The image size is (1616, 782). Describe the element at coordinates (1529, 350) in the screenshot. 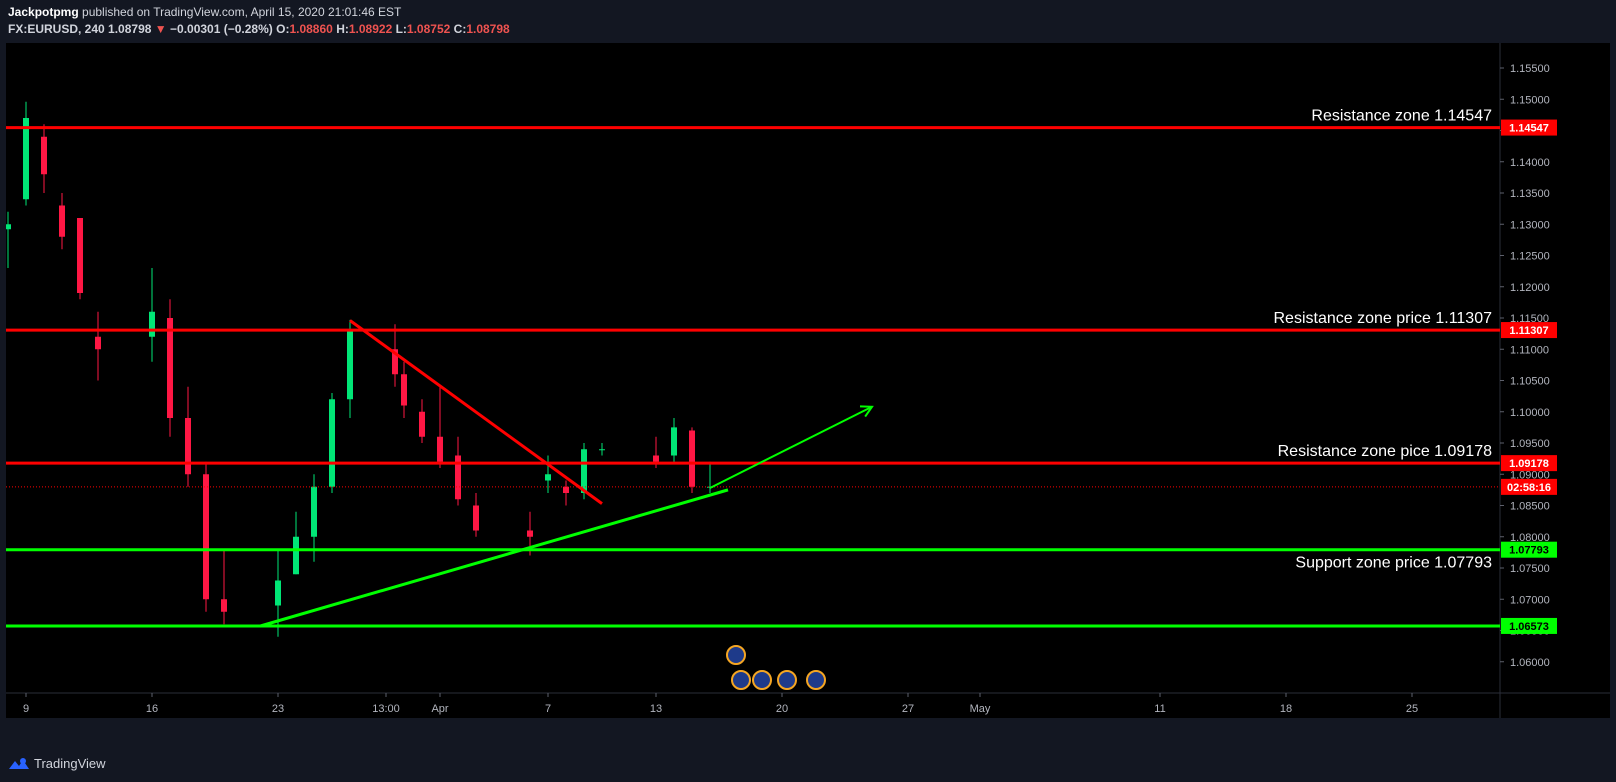

I see `price-tick-label: 1.11000` at that location.